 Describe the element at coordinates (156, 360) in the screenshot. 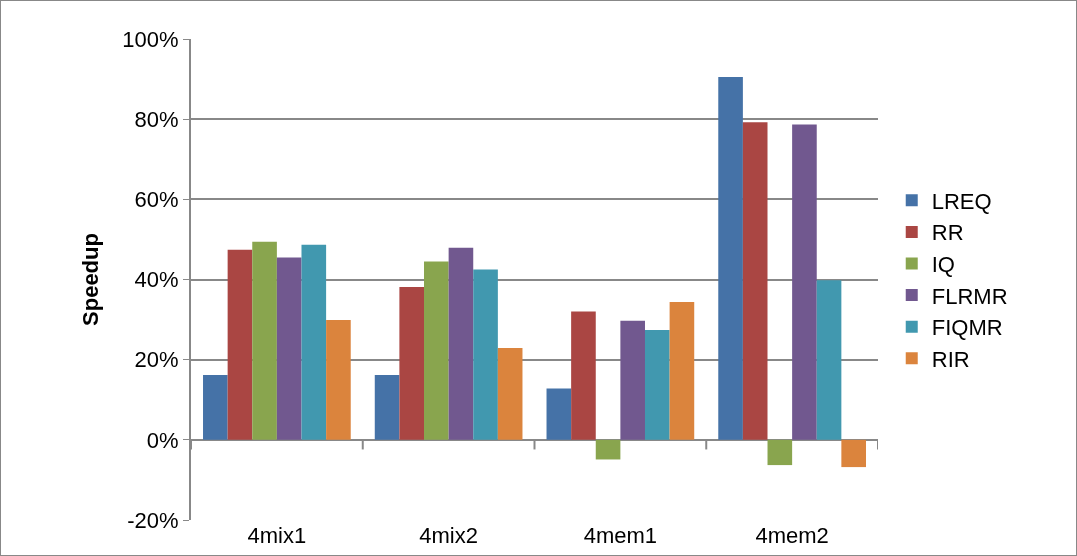

I see `y-tick-label: 20%` at that location.